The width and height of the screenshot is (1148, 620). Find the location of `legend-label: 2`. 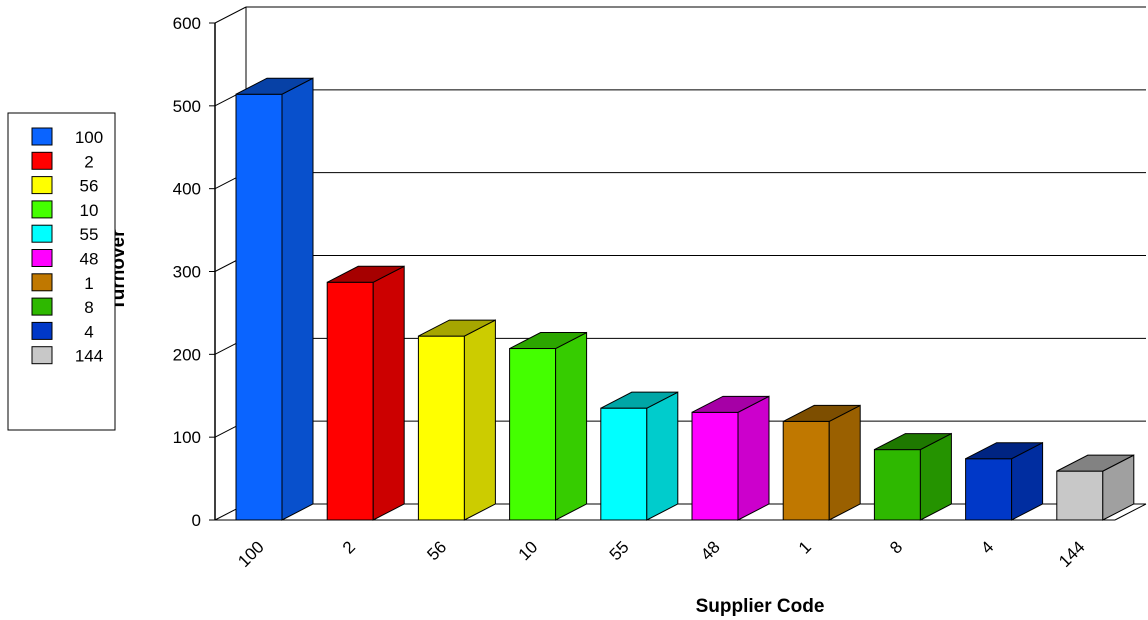

legend-label: 2 is located at coordinates (88, 161).